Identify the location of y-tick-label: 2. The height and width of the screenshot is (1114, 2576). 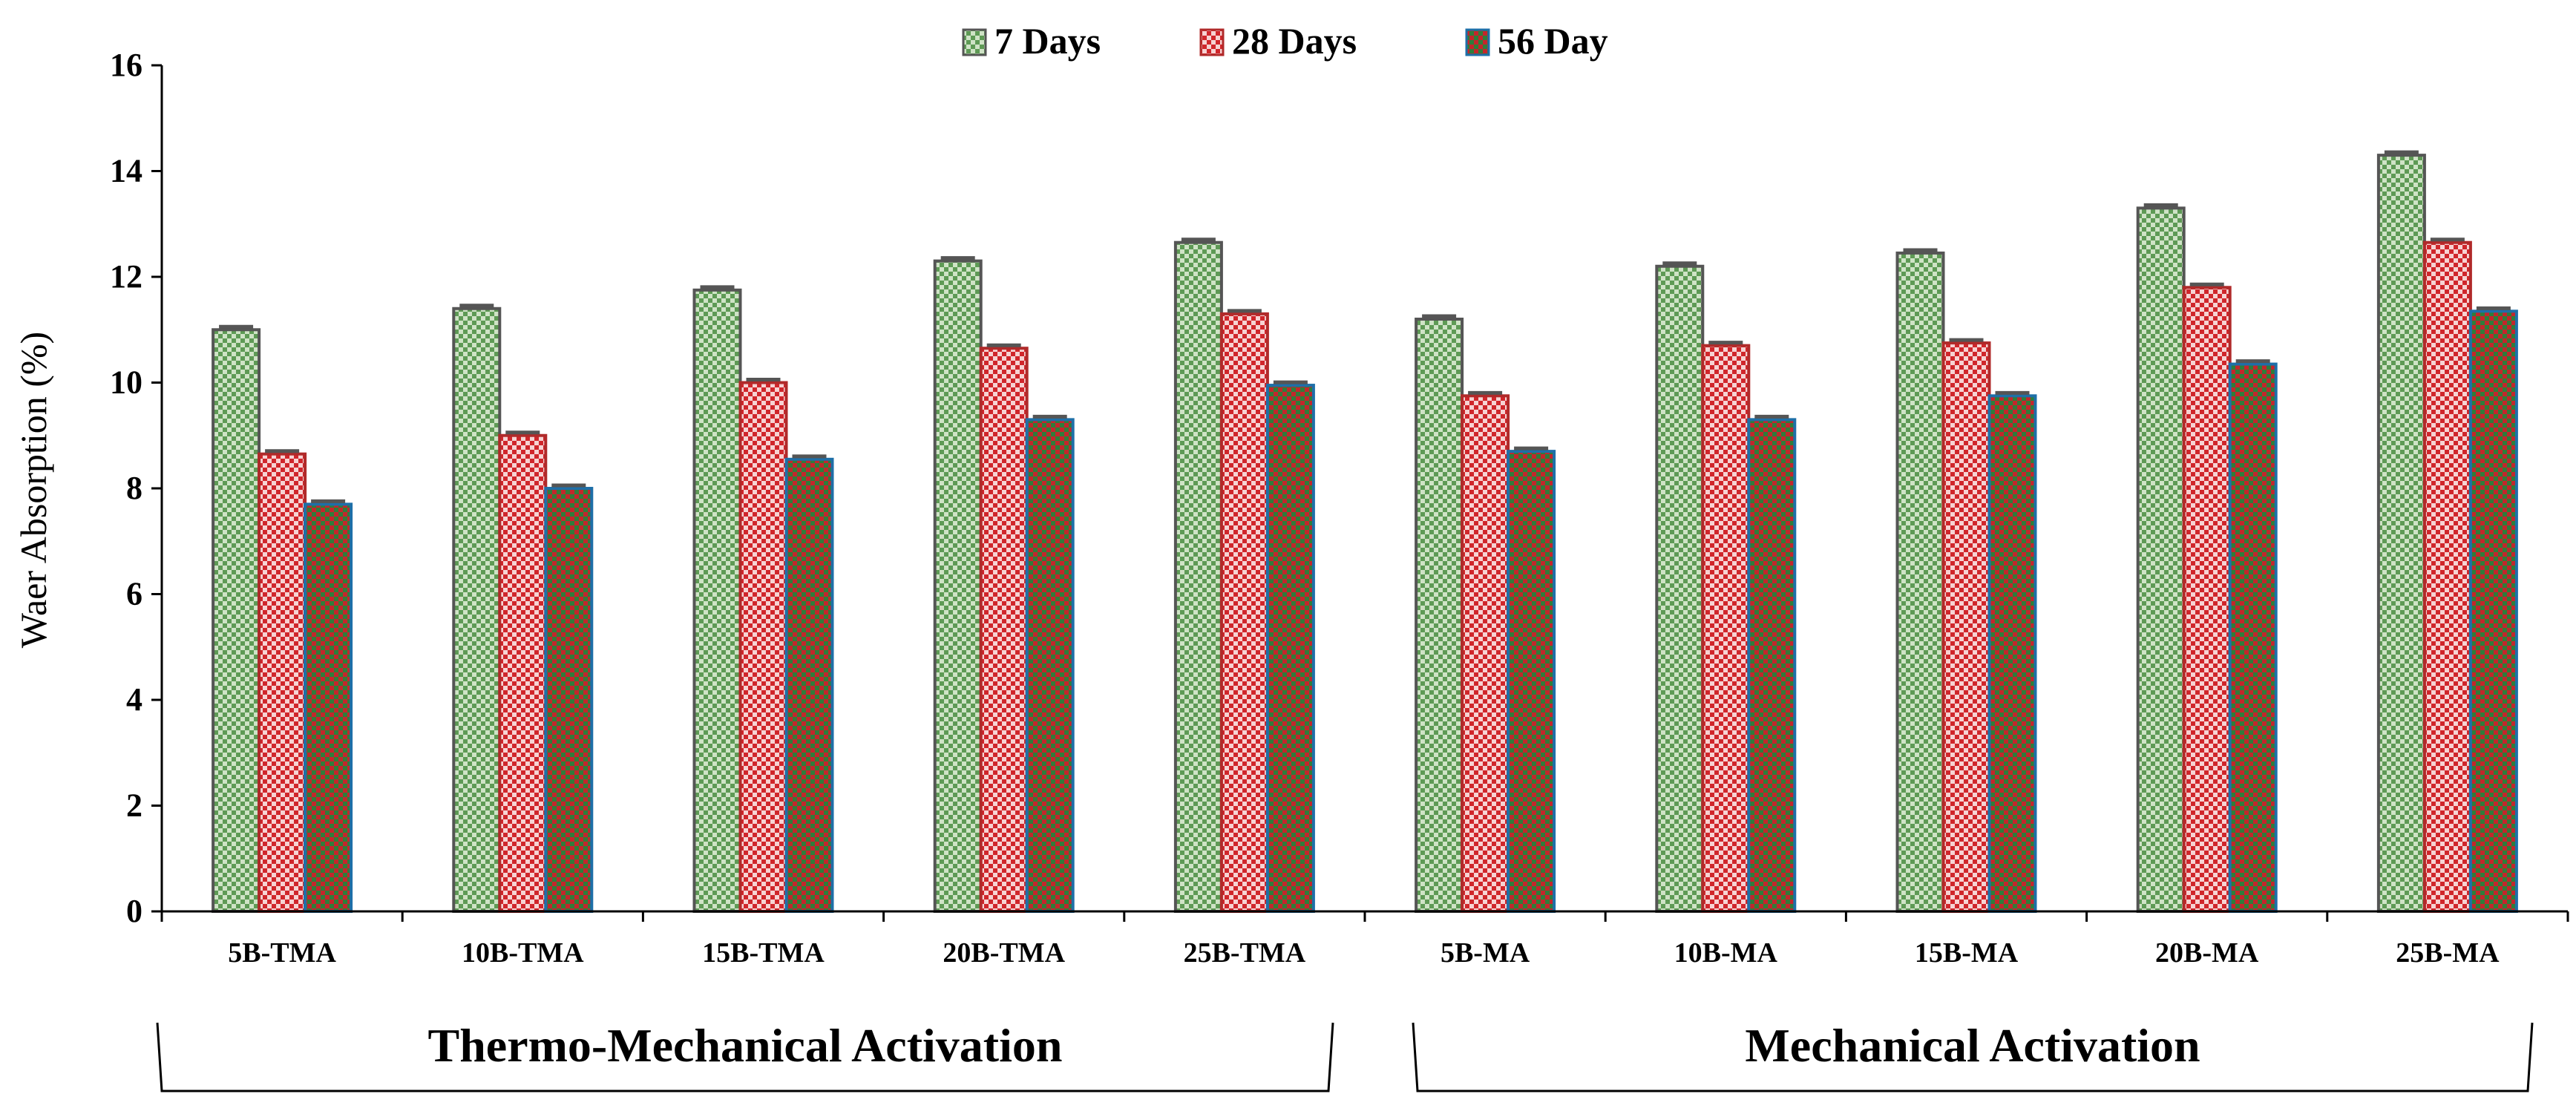
(134, 805).